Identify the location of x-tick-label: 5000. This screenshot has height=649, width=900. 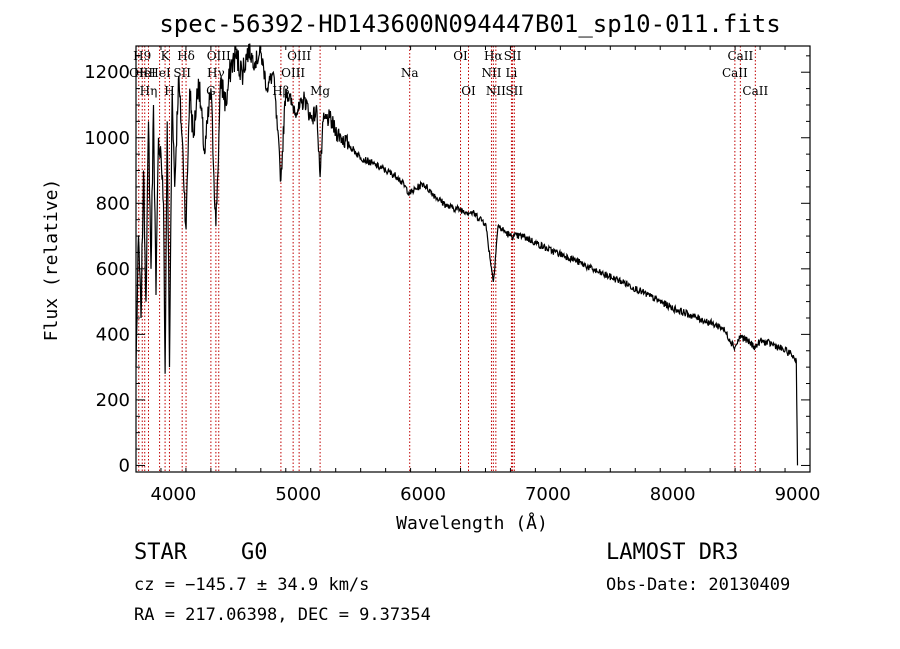
(298, 494).